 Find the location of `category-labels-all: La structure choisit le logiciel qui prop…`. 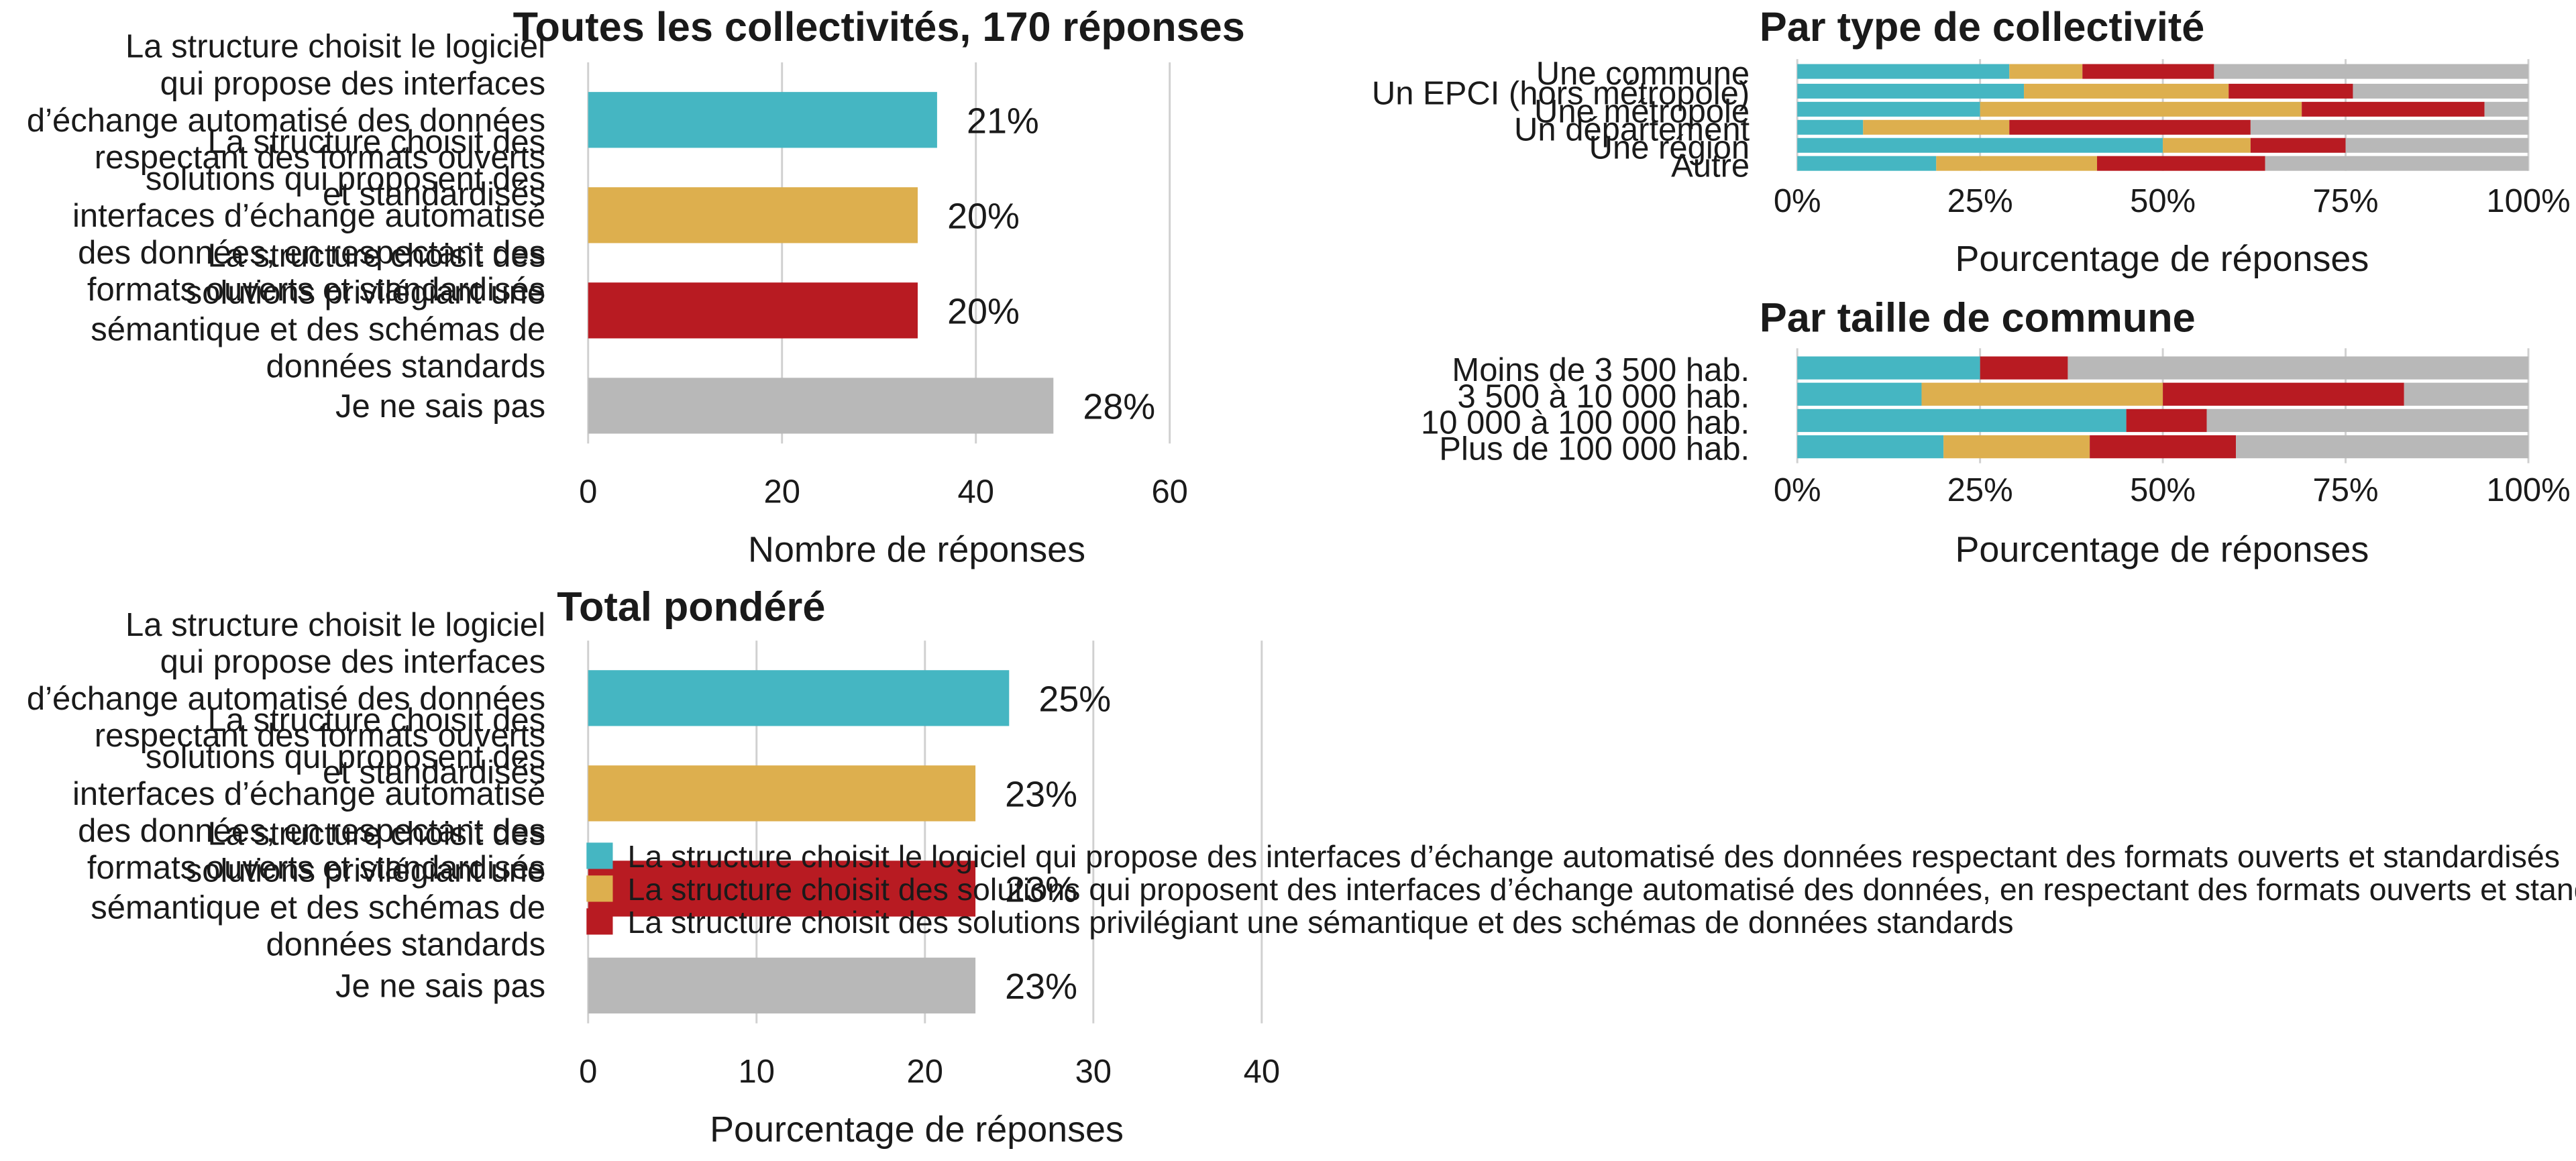

category-labels-all: La structure choisit le logiciel qui prop… is located at coordinates (286, 227).